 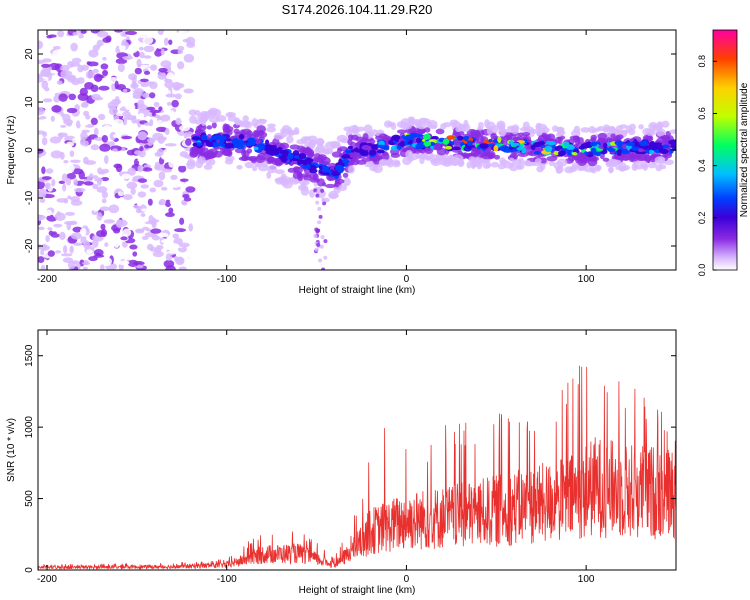 I want to click on y-tick-label: 1500, so click(x=29, y=355).